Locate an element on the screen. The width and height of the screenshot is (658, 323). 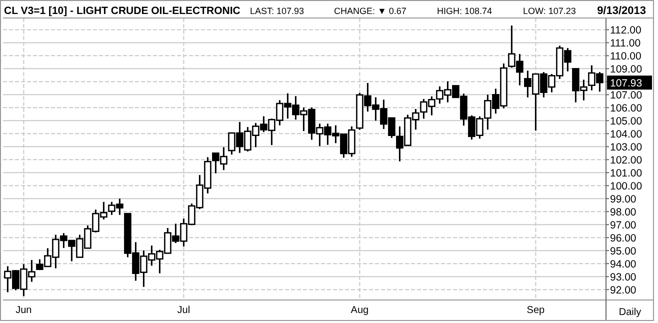
y-tick-label: 111.00 is located at coordinates (625, 43).